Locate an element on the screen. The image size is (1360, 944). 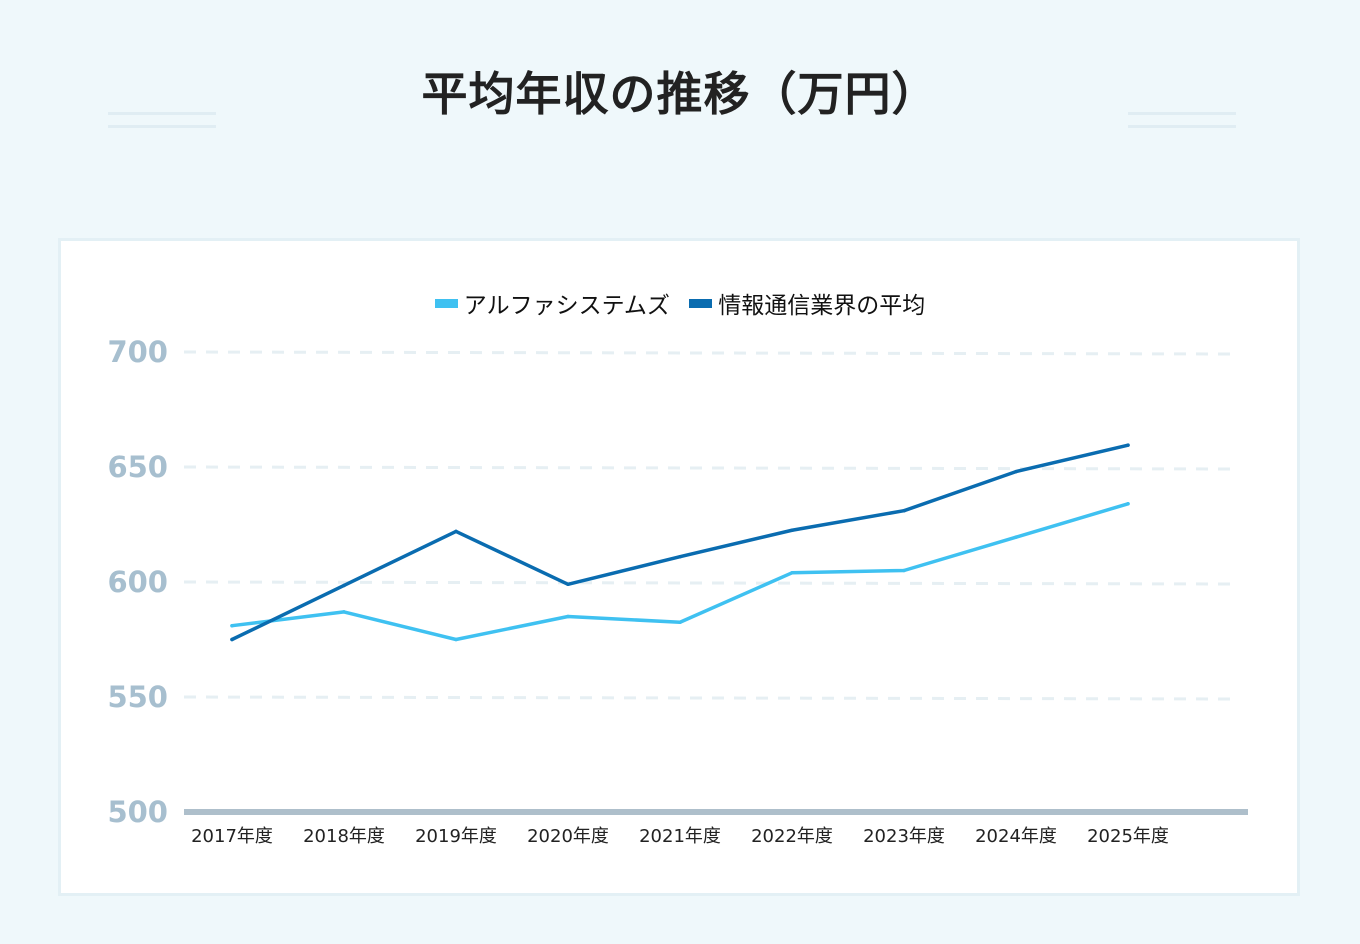
y-tick-label-650: 650 is located at coordinates (137, 467).